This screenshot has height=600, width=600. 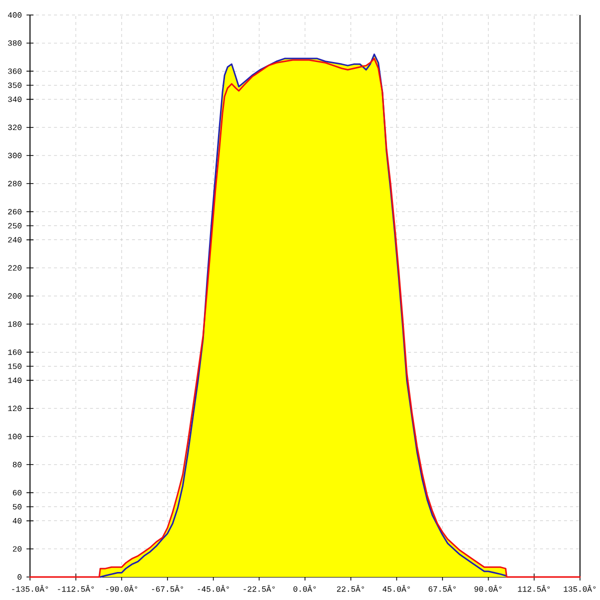 What do you see at coordinates (20, 577) in the screenshot?
I see `y-tick-label: 0` at bounding box center [20, 577].